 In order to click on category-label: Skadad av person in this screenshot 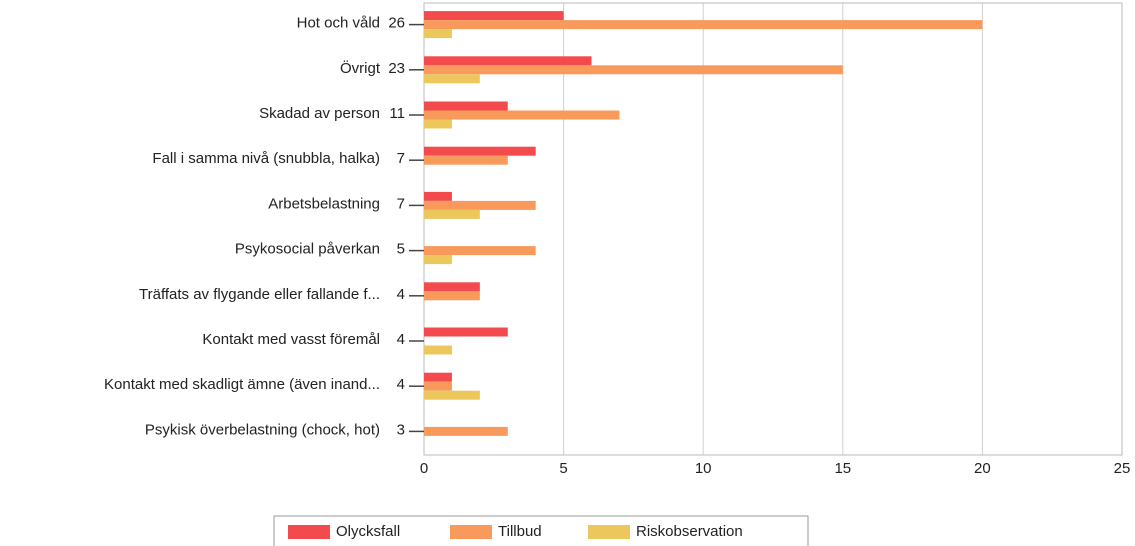, I will do `click(319, 113)`.